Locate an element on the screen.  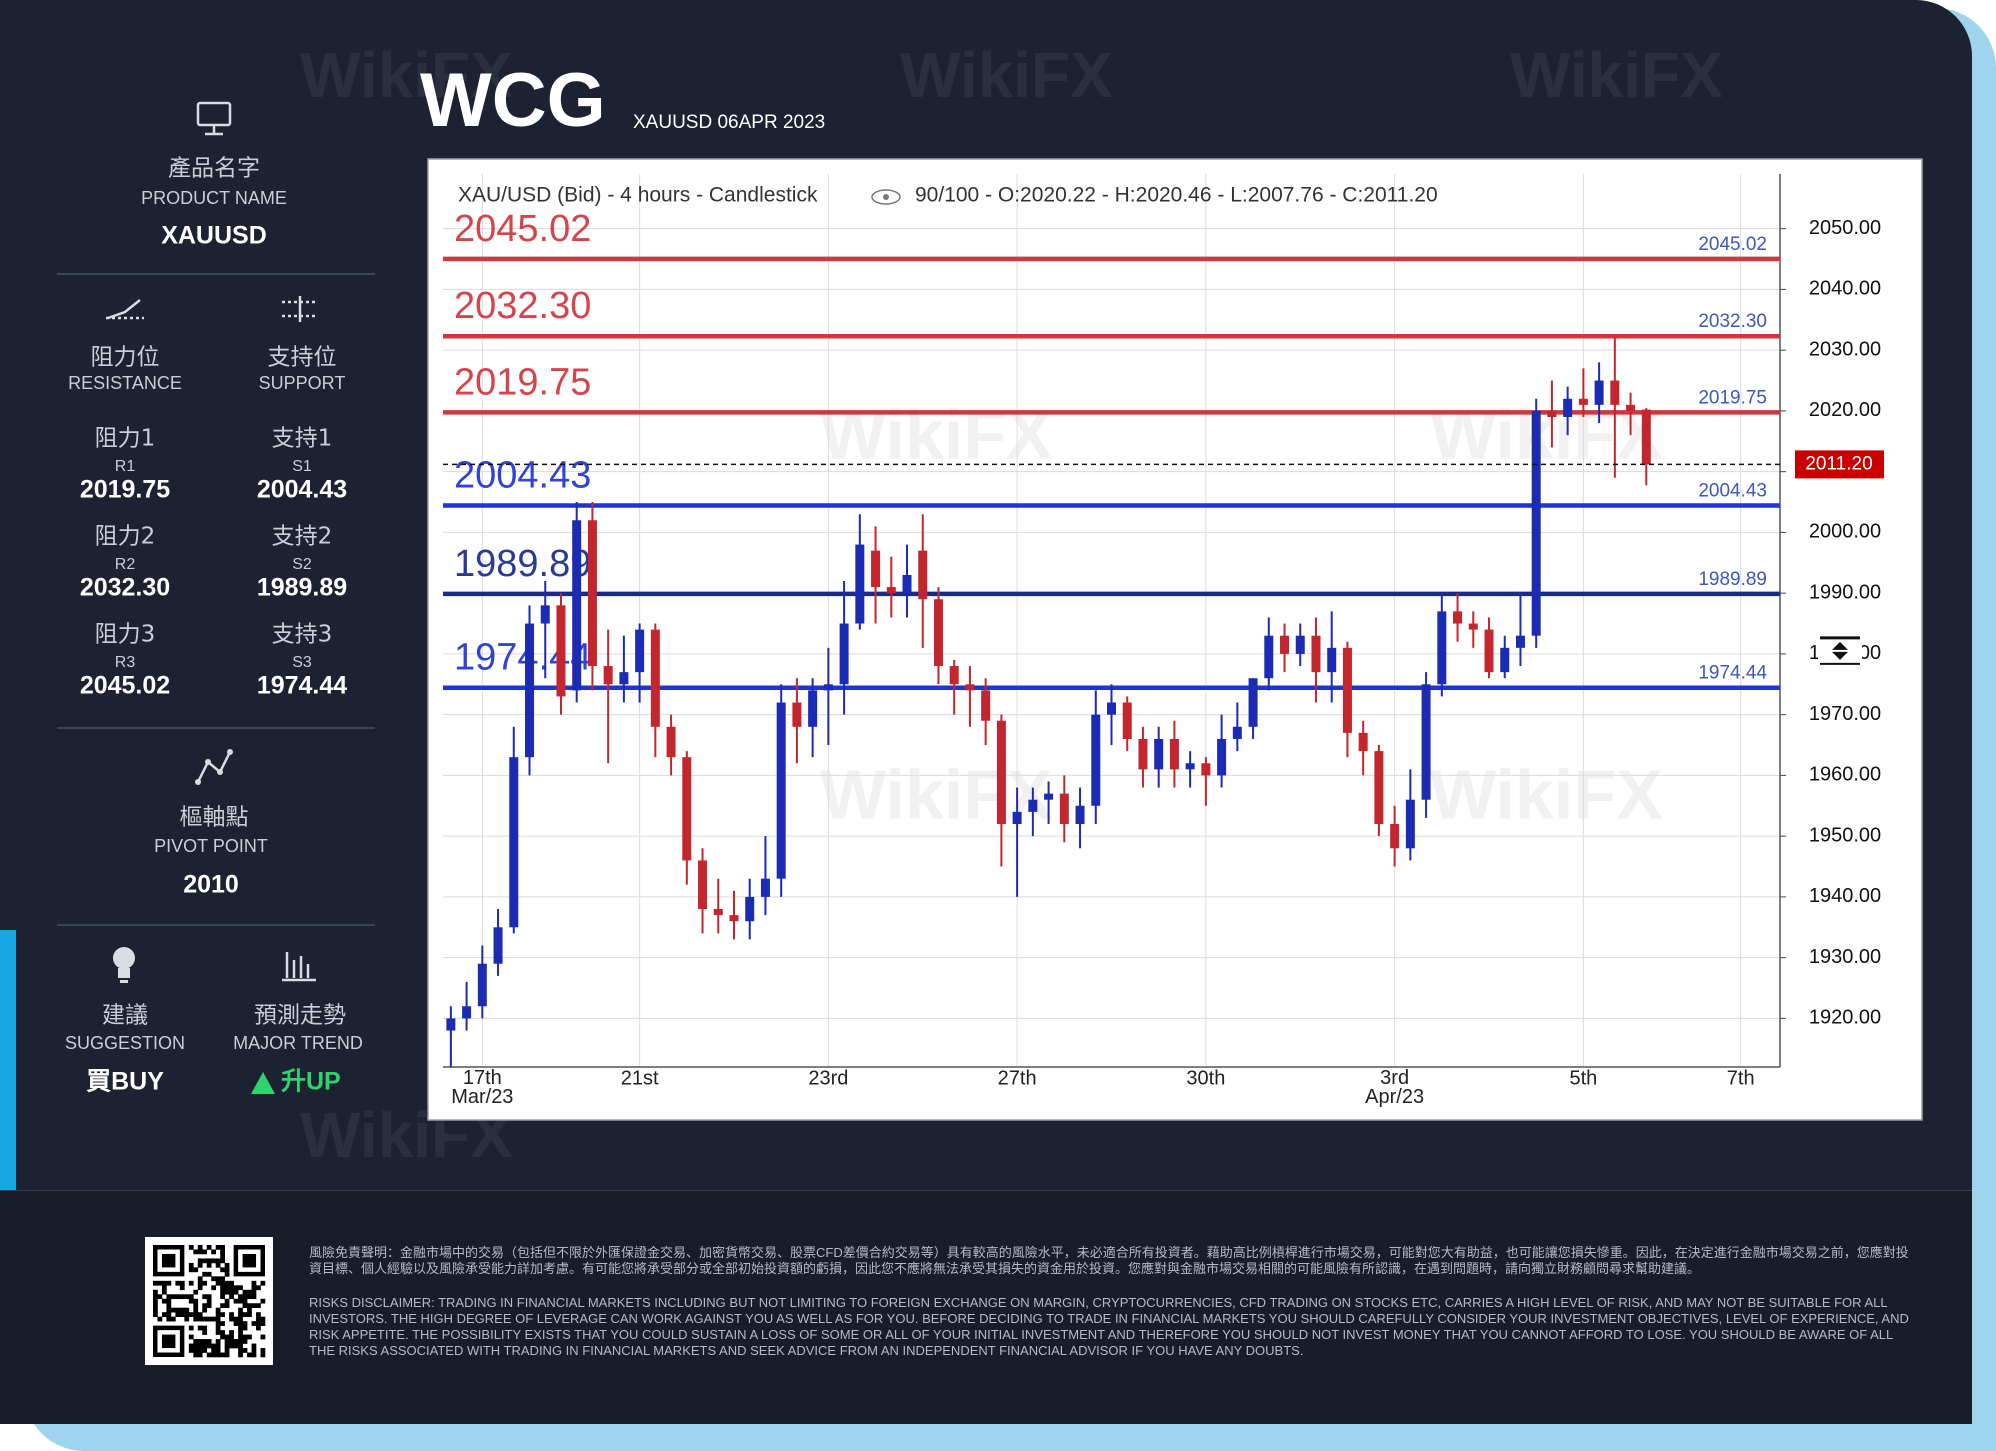
eye-icon is located at coordinates (886, 197).